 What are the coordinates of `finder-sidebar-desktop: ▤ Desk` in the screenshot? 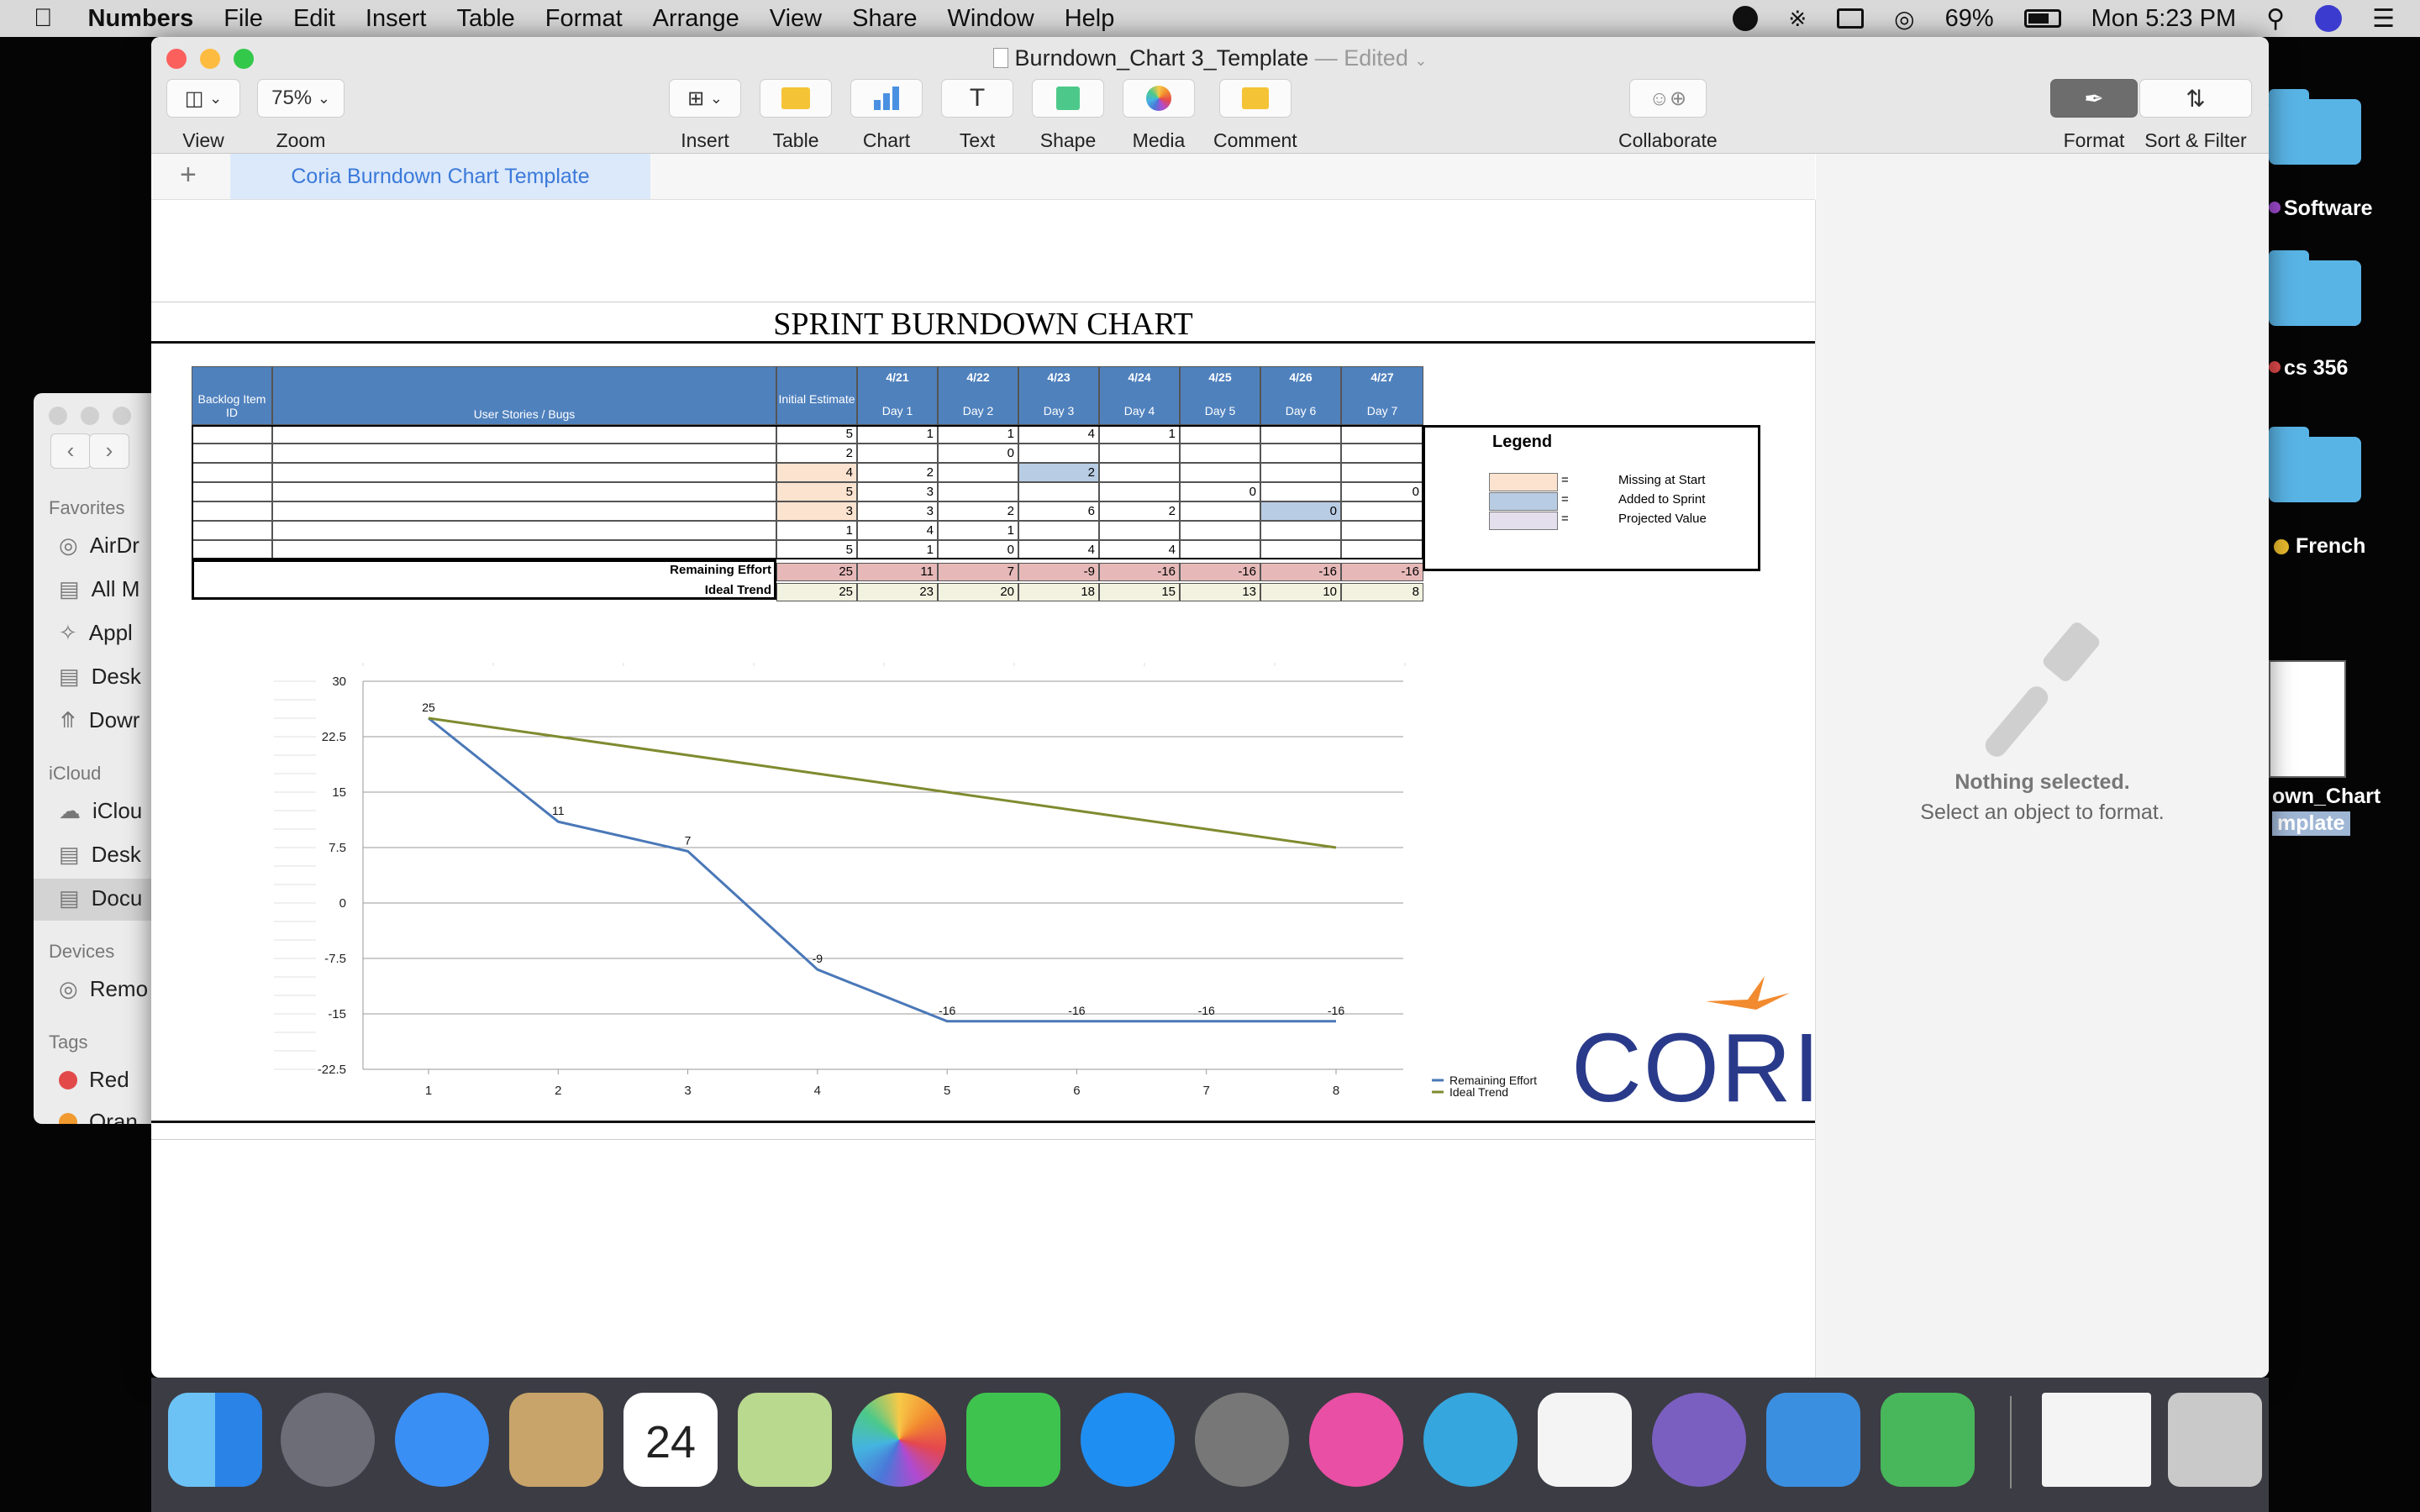 It's located at (100, 677).